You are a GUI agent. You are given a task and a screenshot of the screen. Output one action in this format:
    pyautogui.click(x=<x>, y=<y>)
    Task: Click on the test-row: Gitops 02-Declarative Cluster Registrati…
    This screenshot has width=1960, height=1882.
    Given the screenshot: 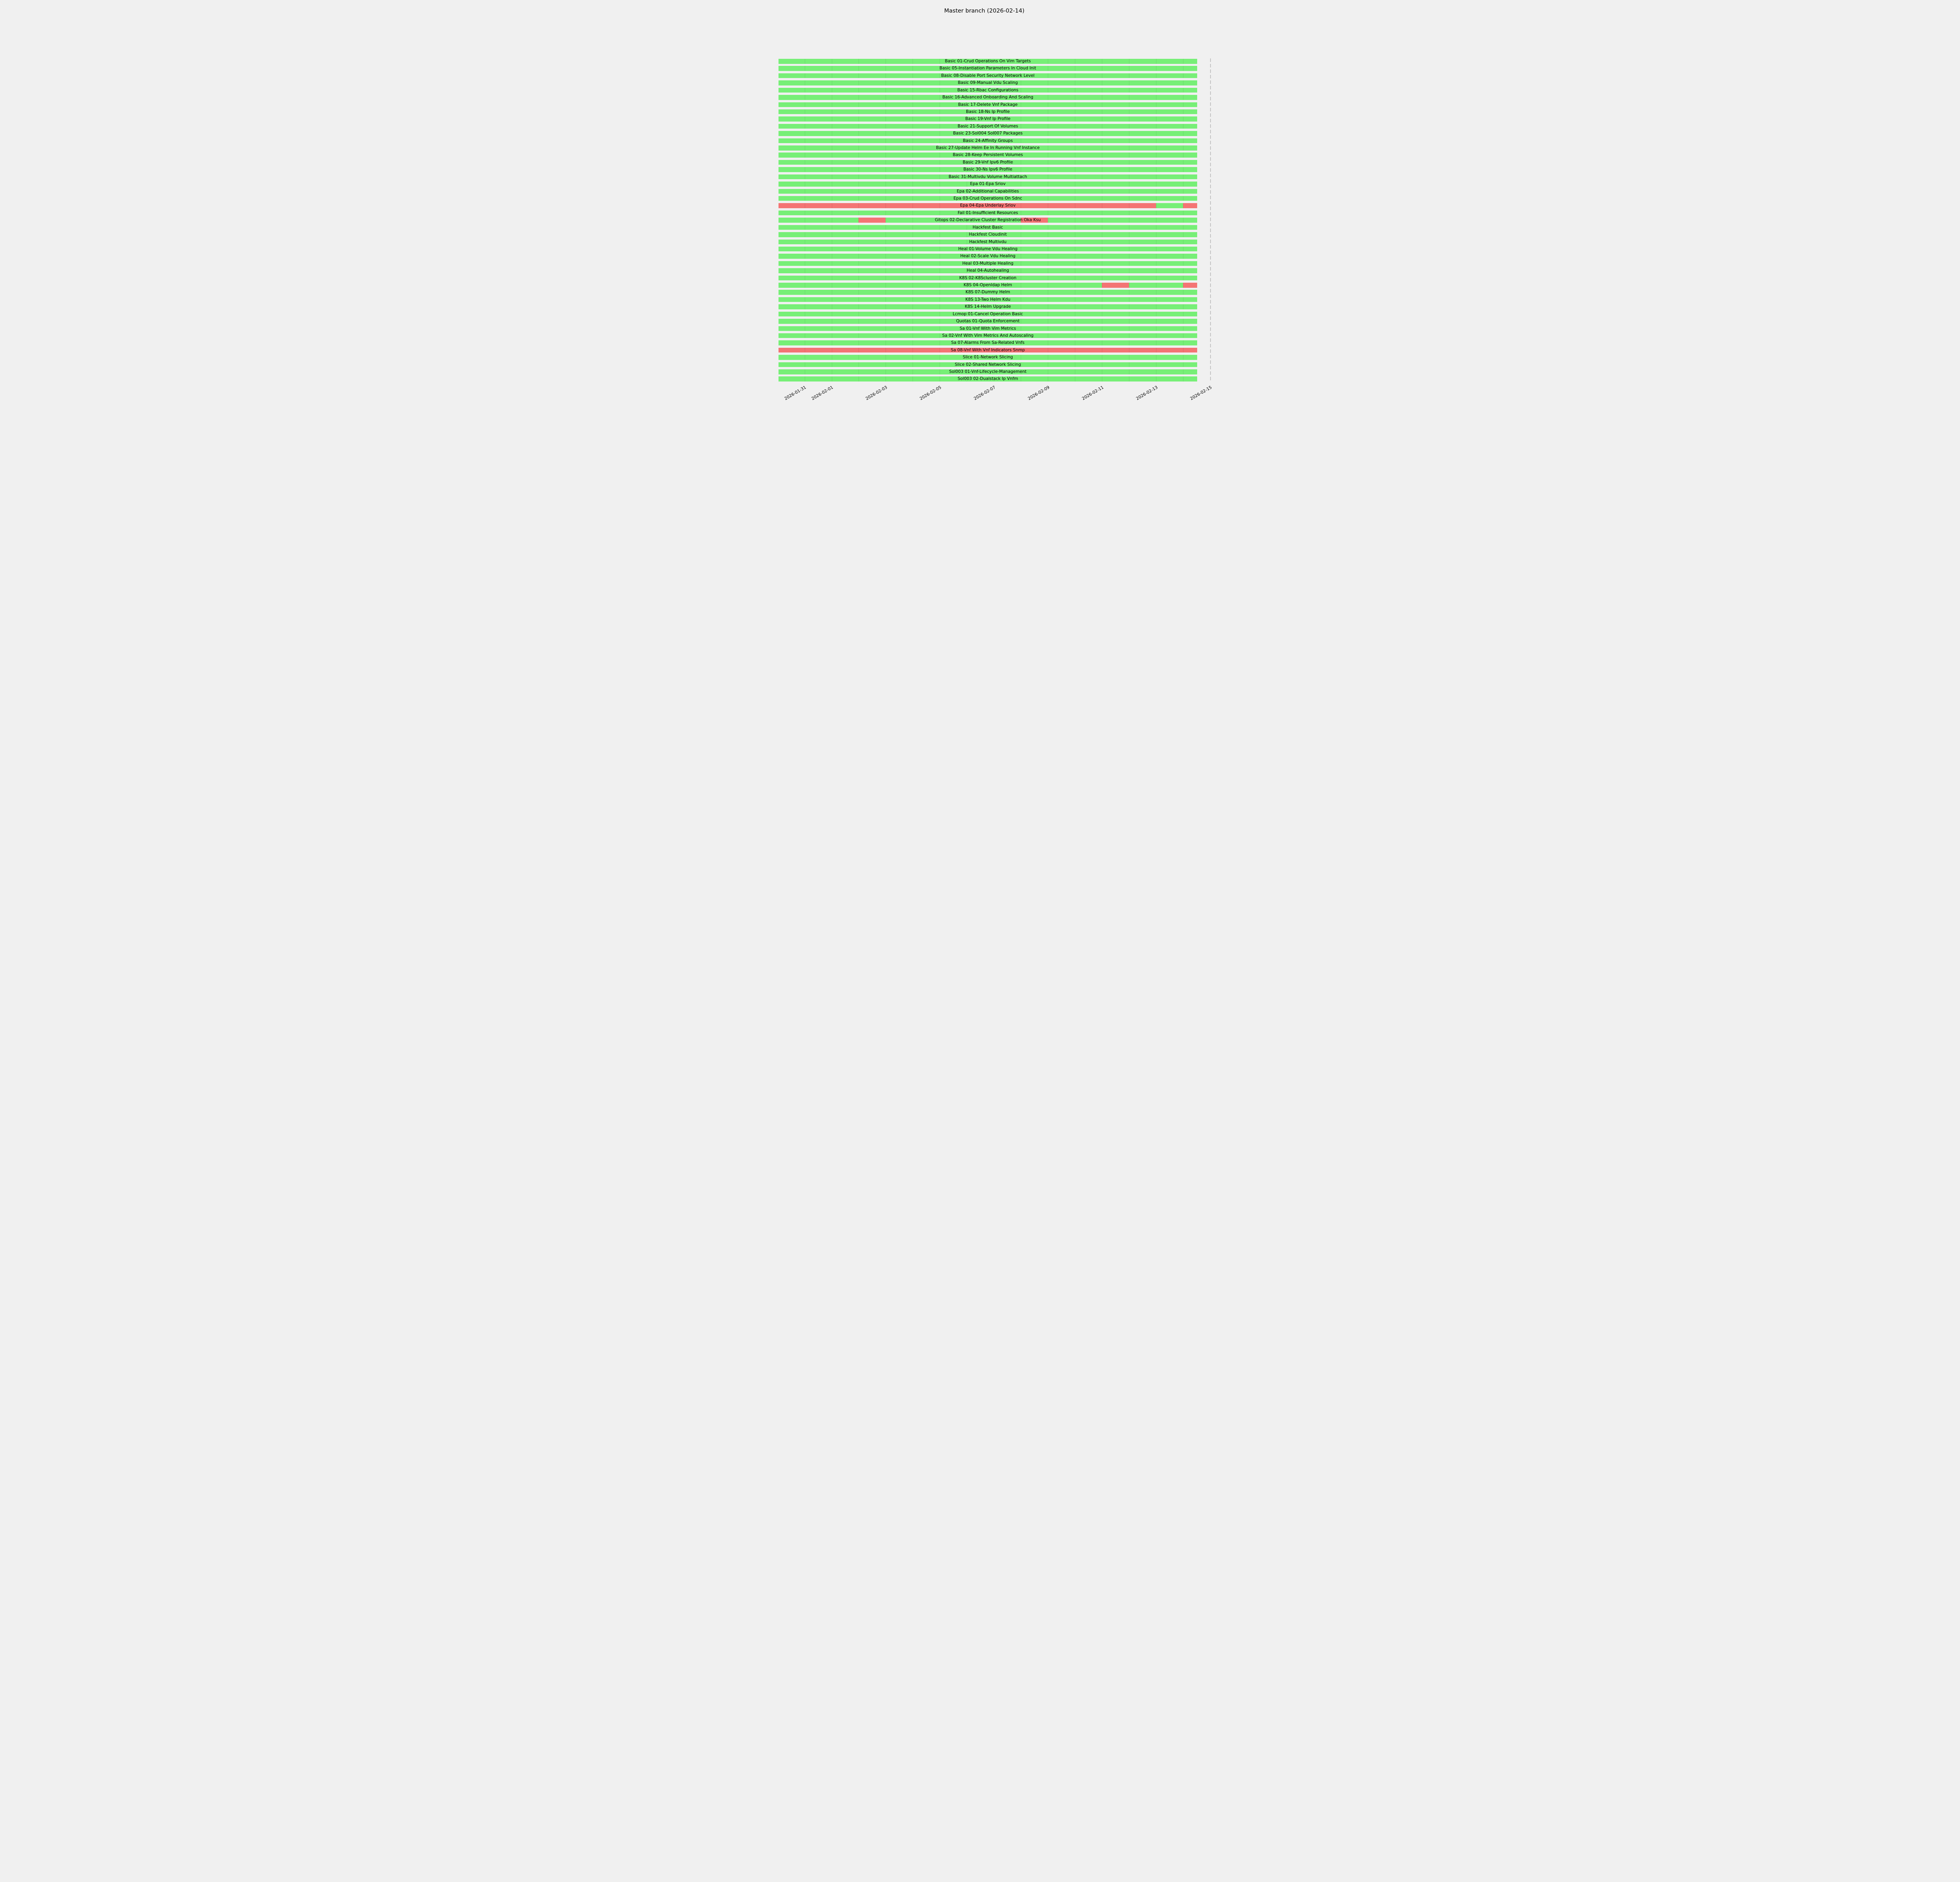 What is the action you would take?
    pyautogui.click(x=988, y=220)
    